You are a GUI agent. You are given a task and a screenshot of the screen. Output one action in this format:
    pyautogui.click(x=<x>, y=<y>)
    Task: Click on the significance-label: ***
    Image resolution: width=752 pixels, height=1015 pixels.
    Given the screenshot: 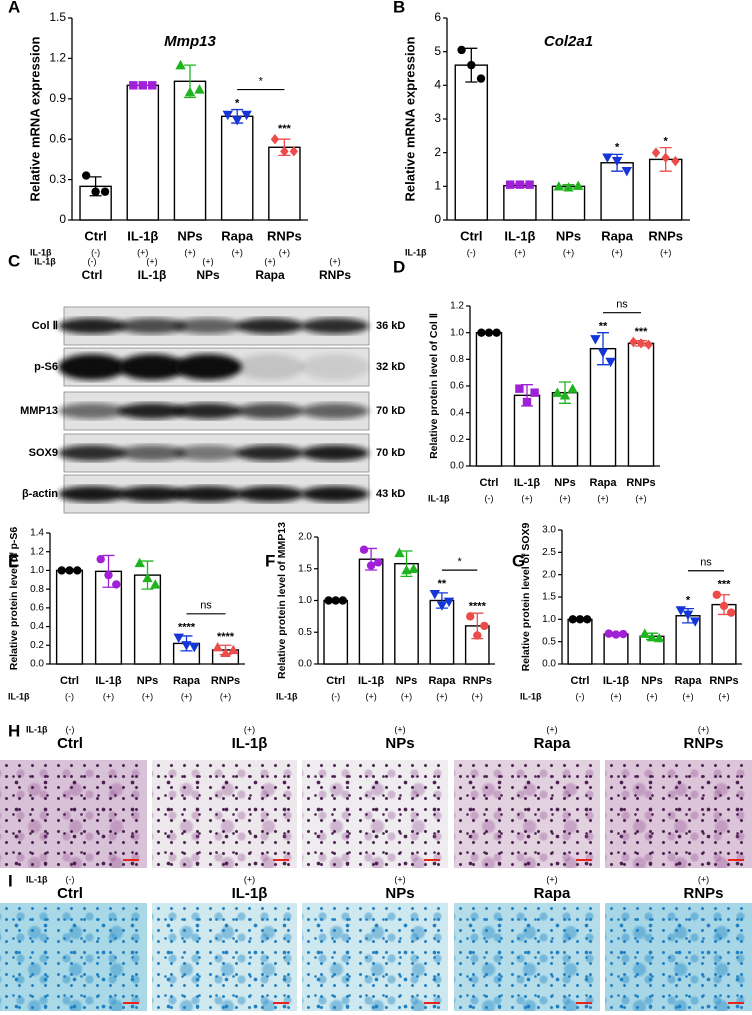 What is the action you would take?
    pyautogui.click(x=285, y=129)
    